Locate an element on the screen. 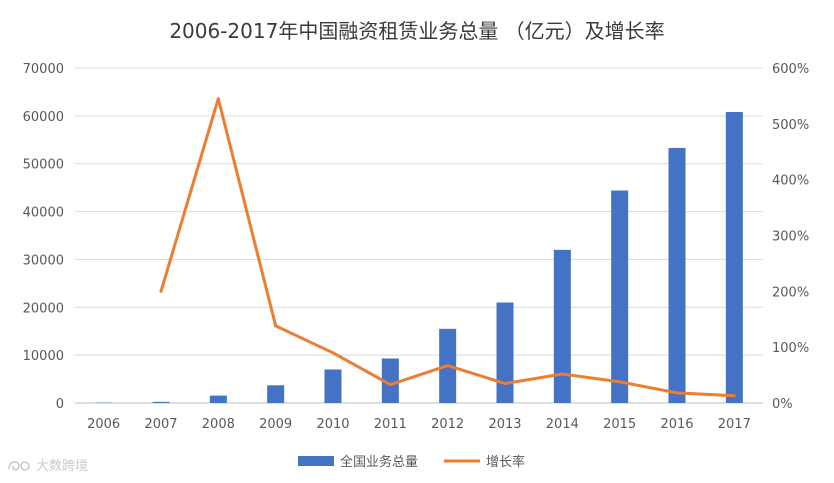 This screenshot has height=483, width=834. y-left-tick-label: 20000 is located at coordinates (43, 308).